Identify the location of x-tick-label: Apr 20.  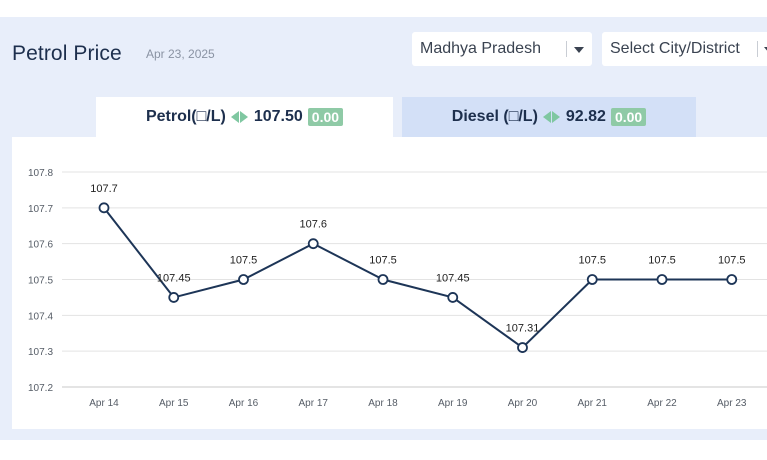
(523, 403).